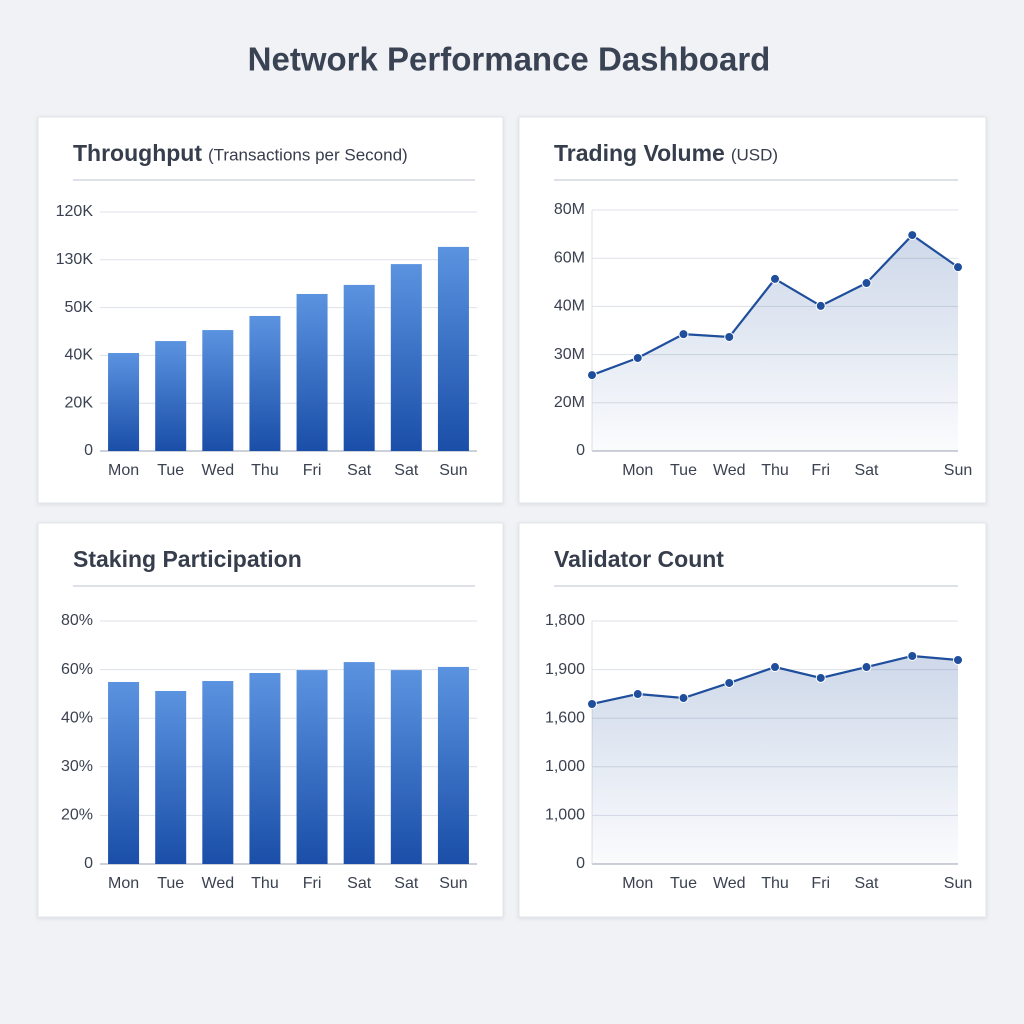 This screenshot has width=1024, height=1024. What do you see at coordinates (509, 59) in the screenshot?
I see `dashboard-title: Network Performance Dashboard` at bounding box center [509, 59].